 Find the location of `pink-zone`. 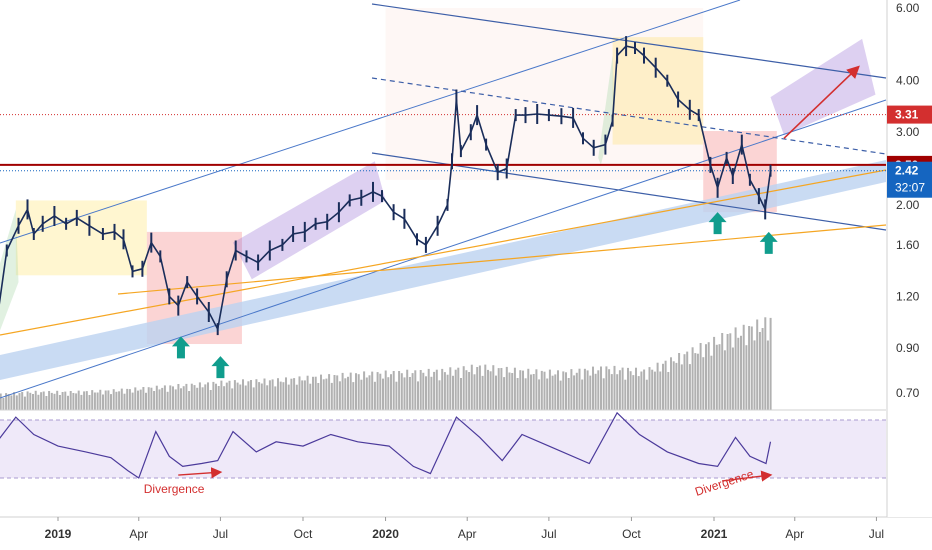

pink-zone is located at coordinates (544, 94).